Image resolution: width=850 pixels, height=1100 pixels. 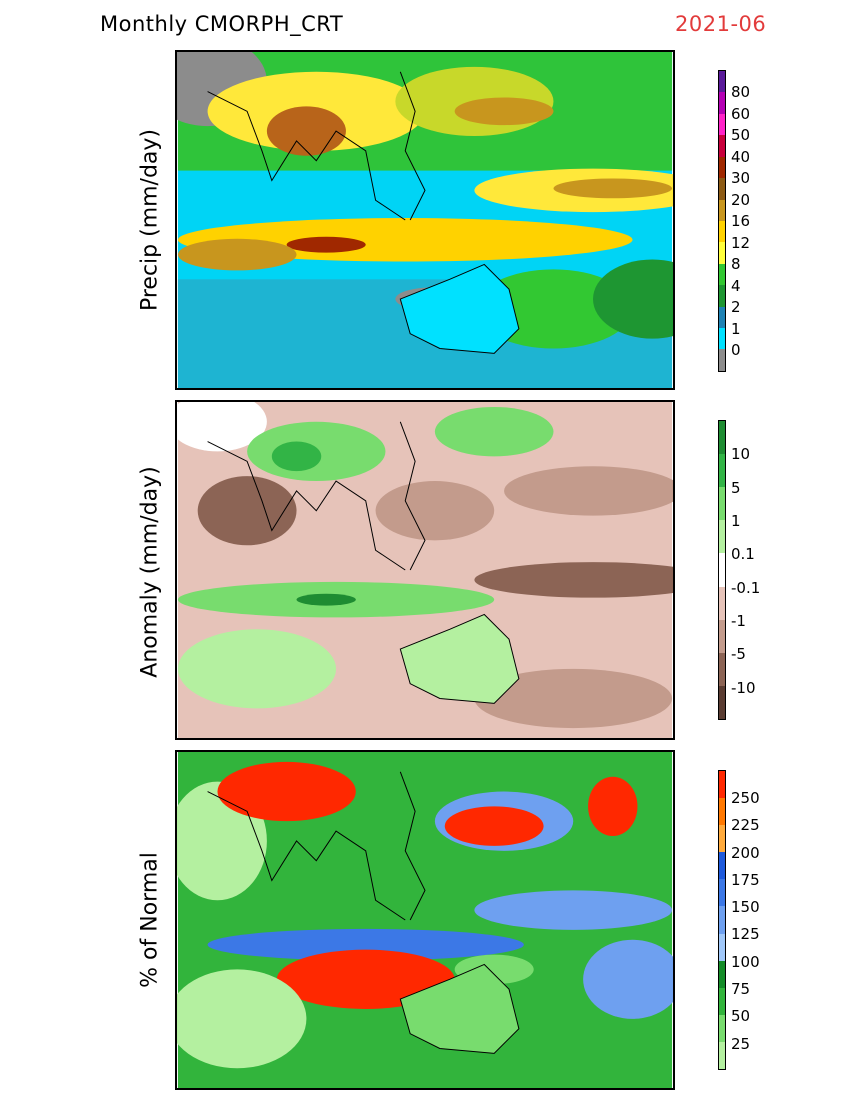 What do you see at coordinates (741, 157) in the screenshot?
I see `precip-tick: 40` at bounding box center [741, 157].